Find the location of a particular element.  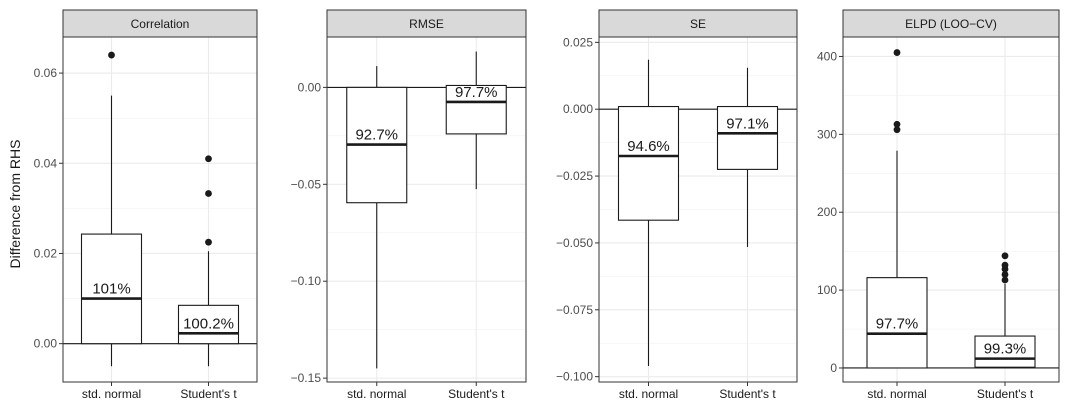

percentage-label: 94.6% is located at coordinates (648, 146).